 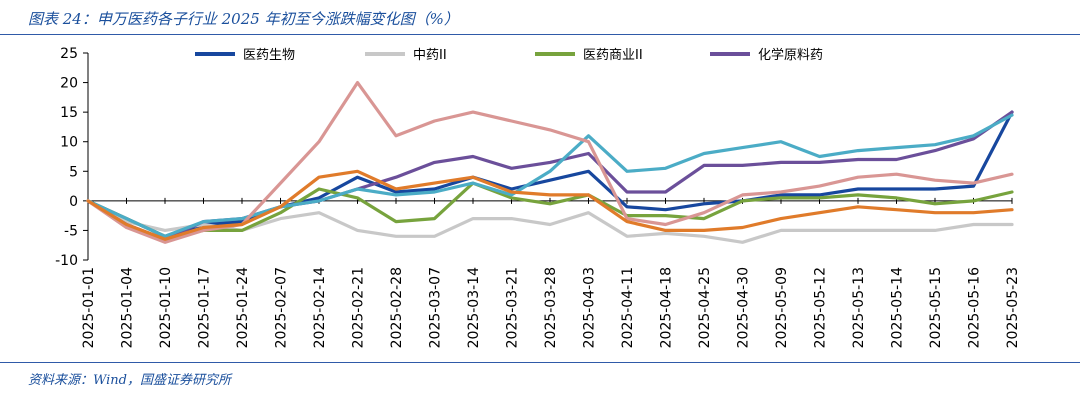 I want to click on y-tick-label: 25, so click(x=69, y=54).